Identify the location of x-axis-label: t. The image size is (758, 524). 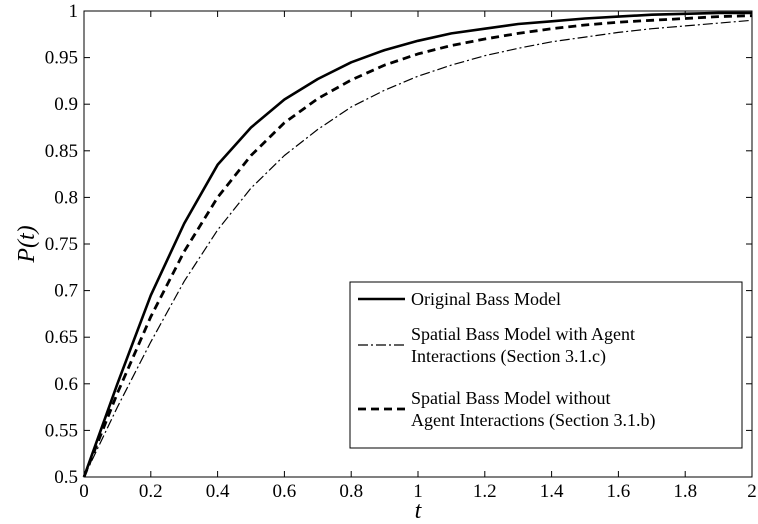
(419, 511).